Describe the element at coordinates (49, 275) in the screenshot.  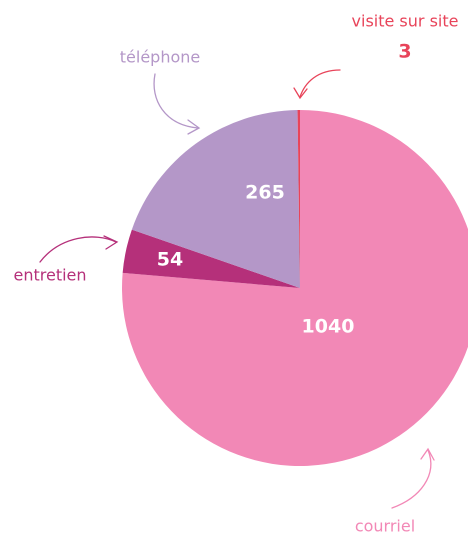
I see `category-label: entretien` at that location.